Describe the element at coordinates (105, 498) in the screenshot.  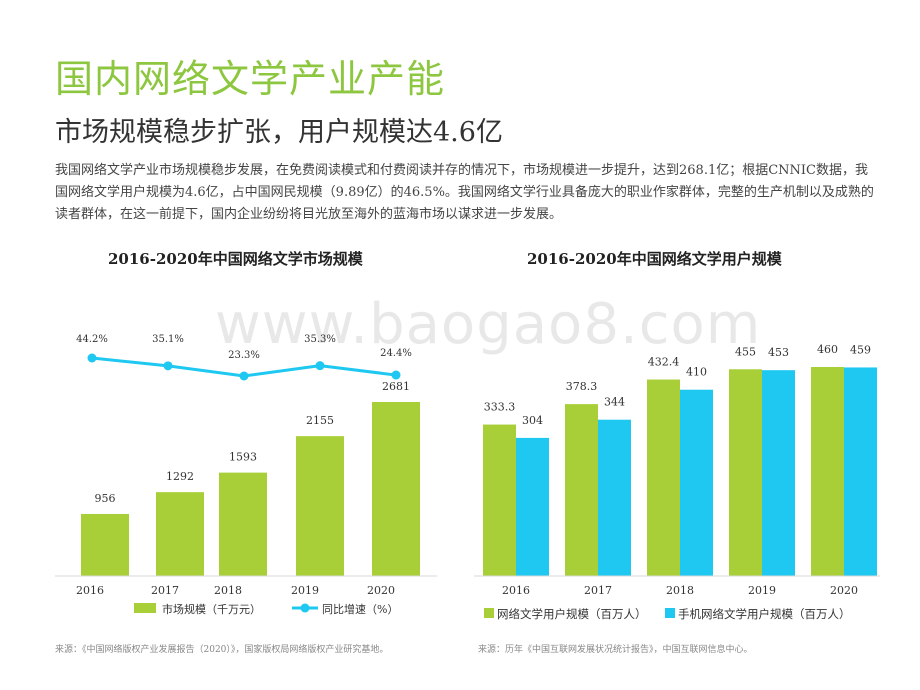
I see `market-size-label: 956` at that location.